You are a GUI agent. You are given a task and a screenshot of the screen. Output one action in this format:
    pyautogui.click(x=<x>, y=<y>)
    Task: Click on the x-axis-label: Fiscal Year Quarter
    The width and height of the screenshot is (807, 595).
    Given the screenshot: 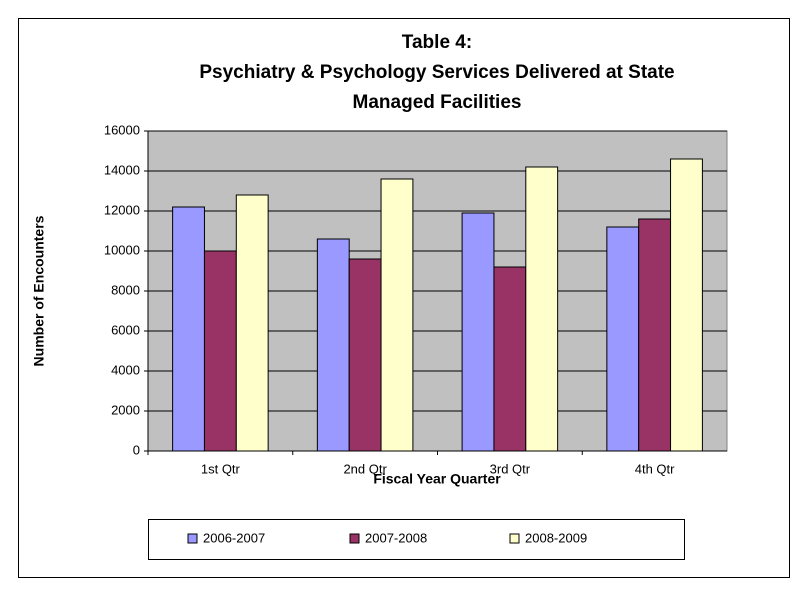 What is the action you would take?
    pyautogui.click(x=437, y=479)
    